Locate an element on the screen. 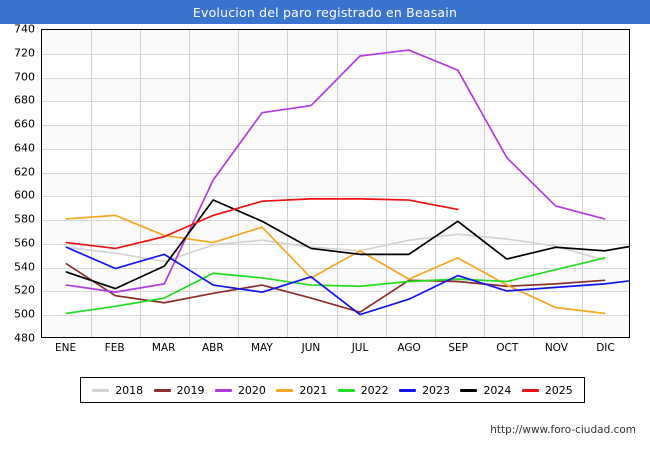 The image size is (650, 450). x-tick-ENE: ENE is located at coordinates (65, 348).